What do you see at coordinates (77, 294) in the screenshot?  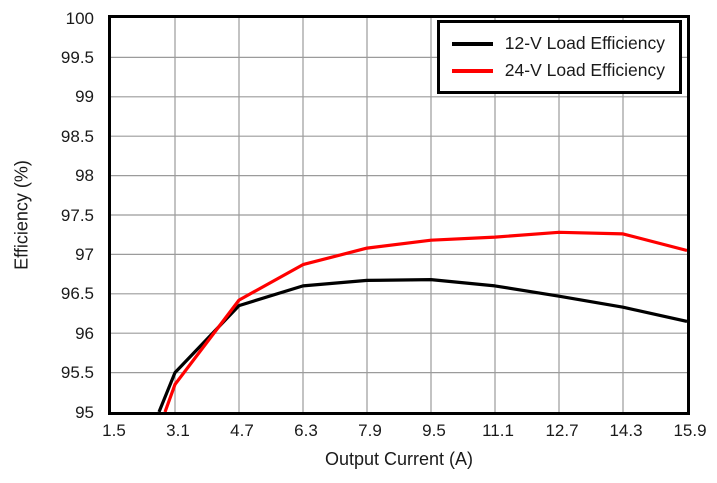 I see `y-tick-label: 96.5` at bounding box center [77, 294].